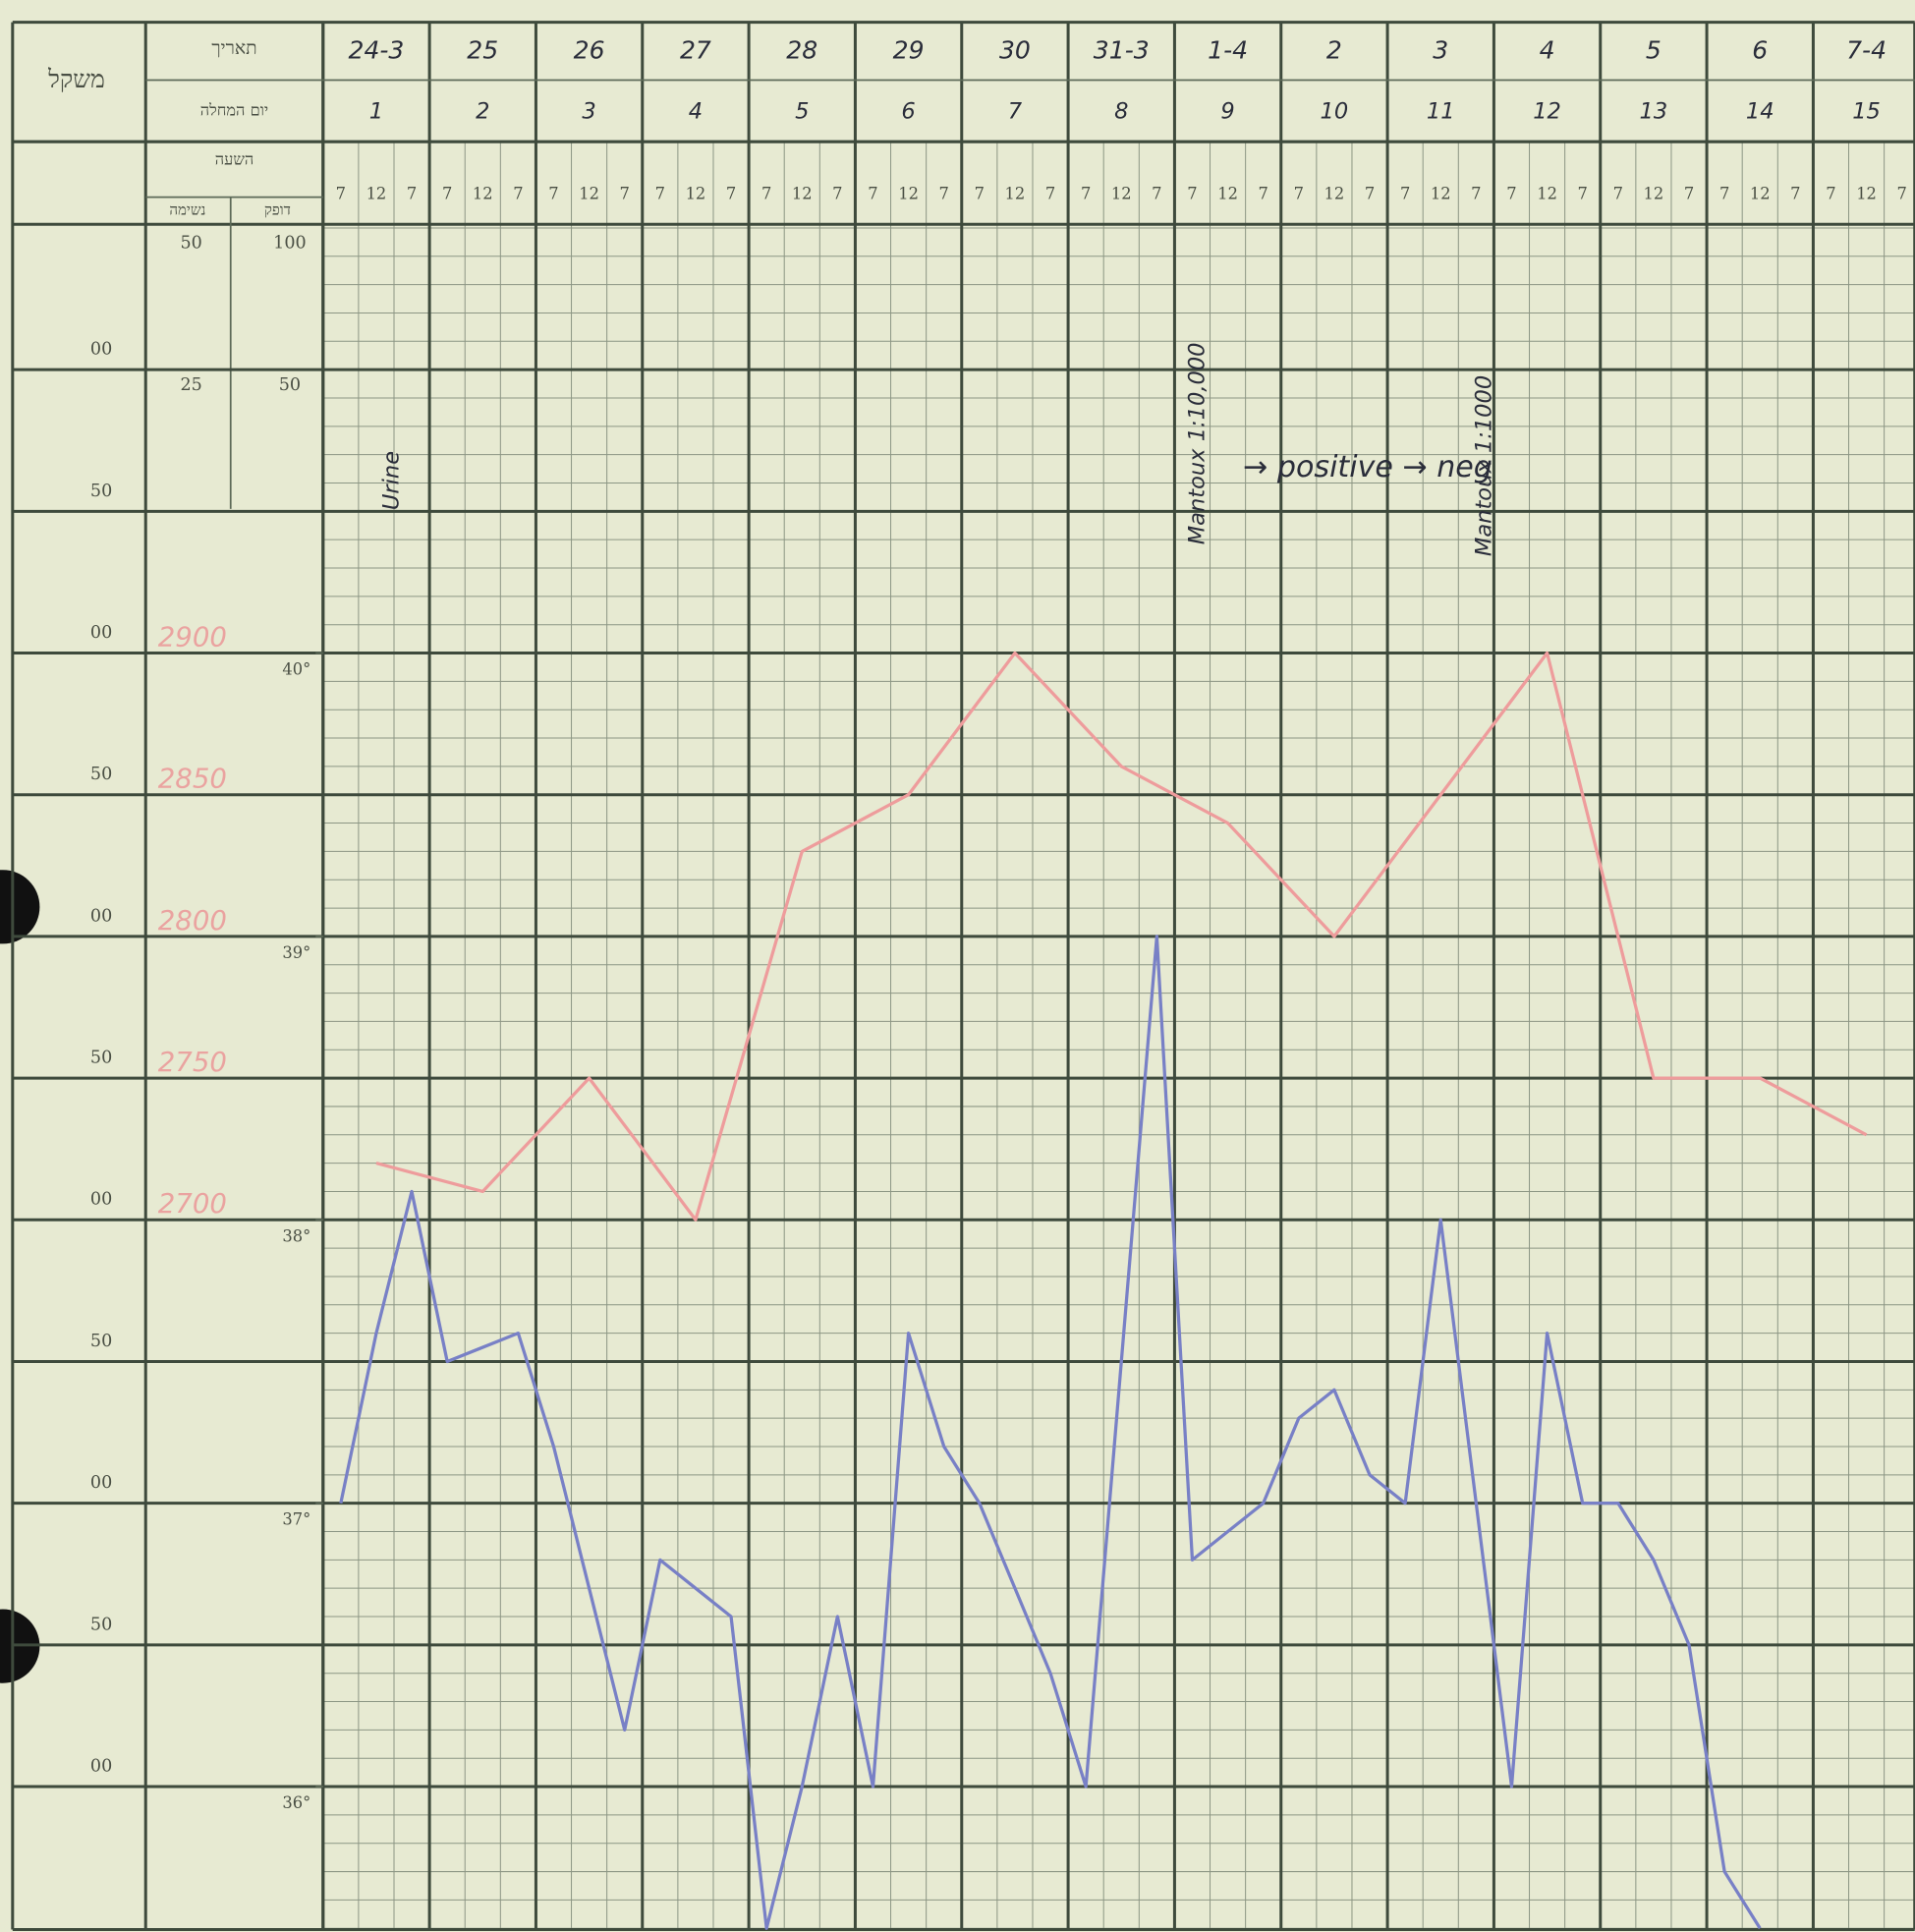  I want to click on date: 6, so click(1760, 51).